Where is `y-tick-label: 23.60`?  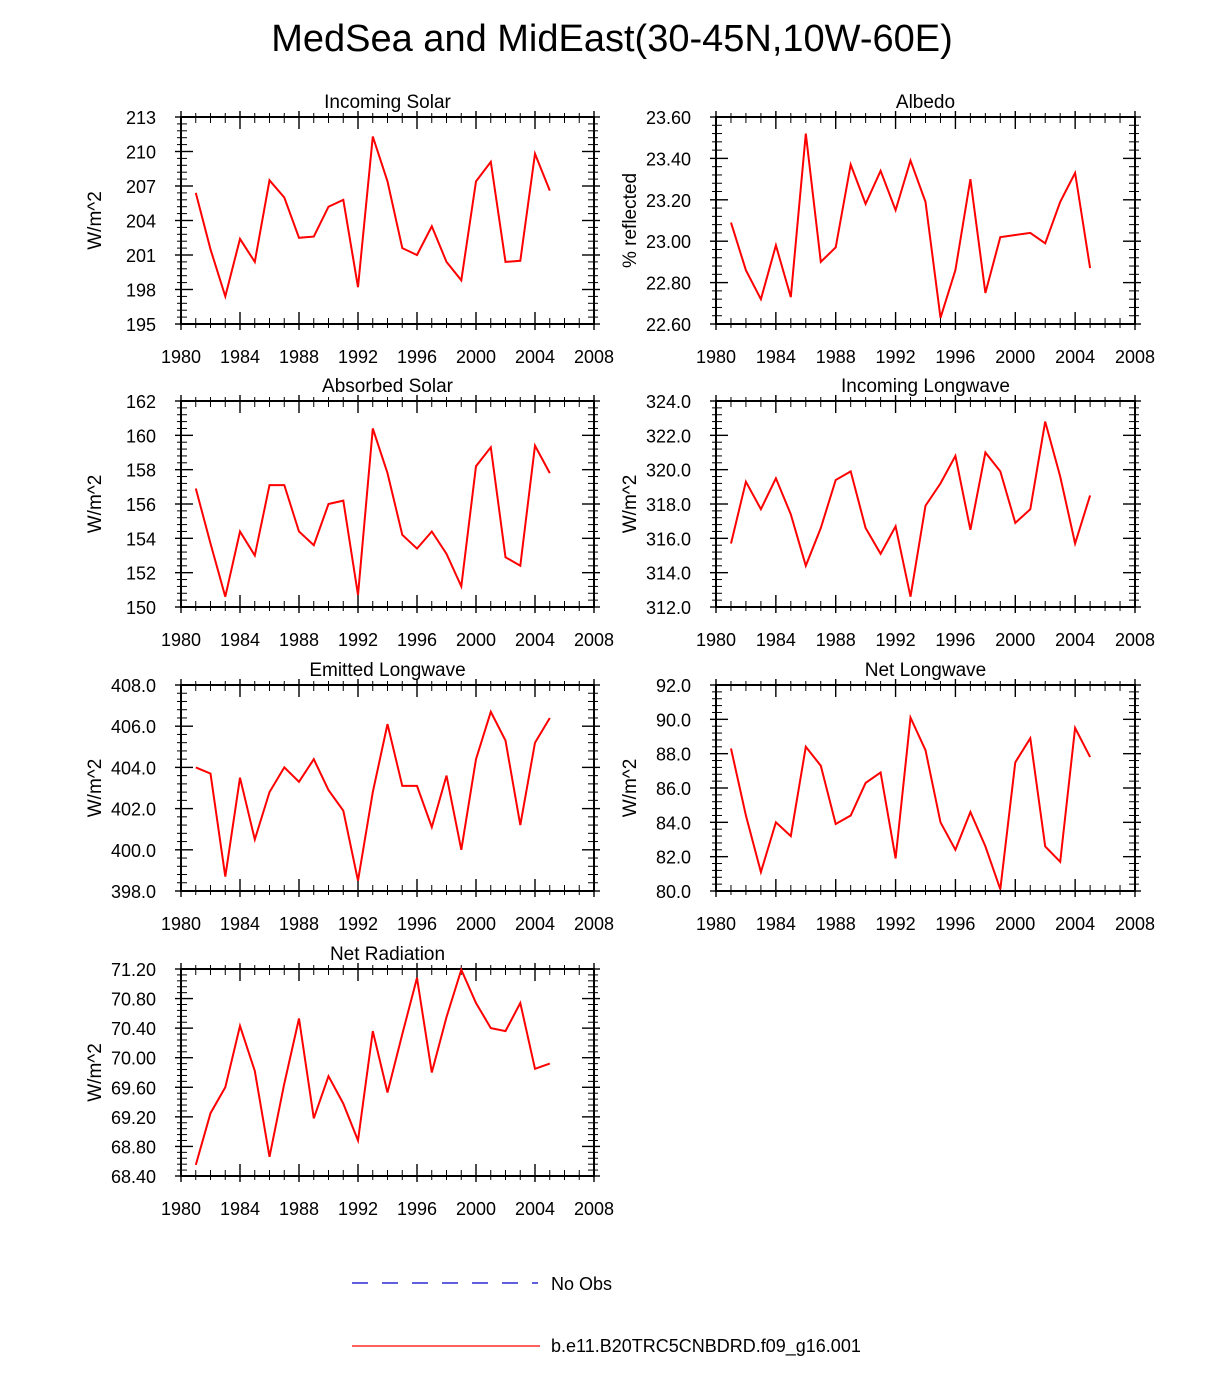 y-tick-label: 23.60 is located at coordinates (668, 118).